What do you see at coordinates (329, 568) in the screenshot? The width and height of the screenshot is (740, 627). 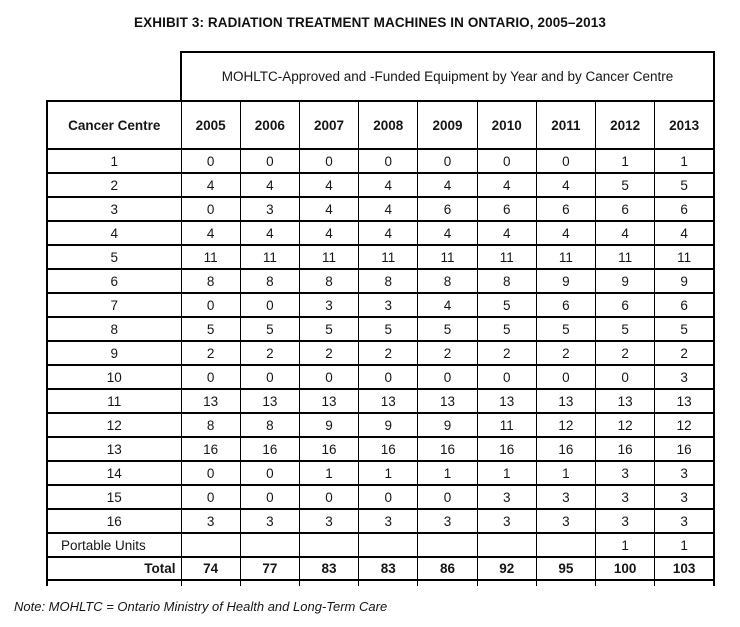 I see `total-value-2007: 83` at bounding box center [329, 568].